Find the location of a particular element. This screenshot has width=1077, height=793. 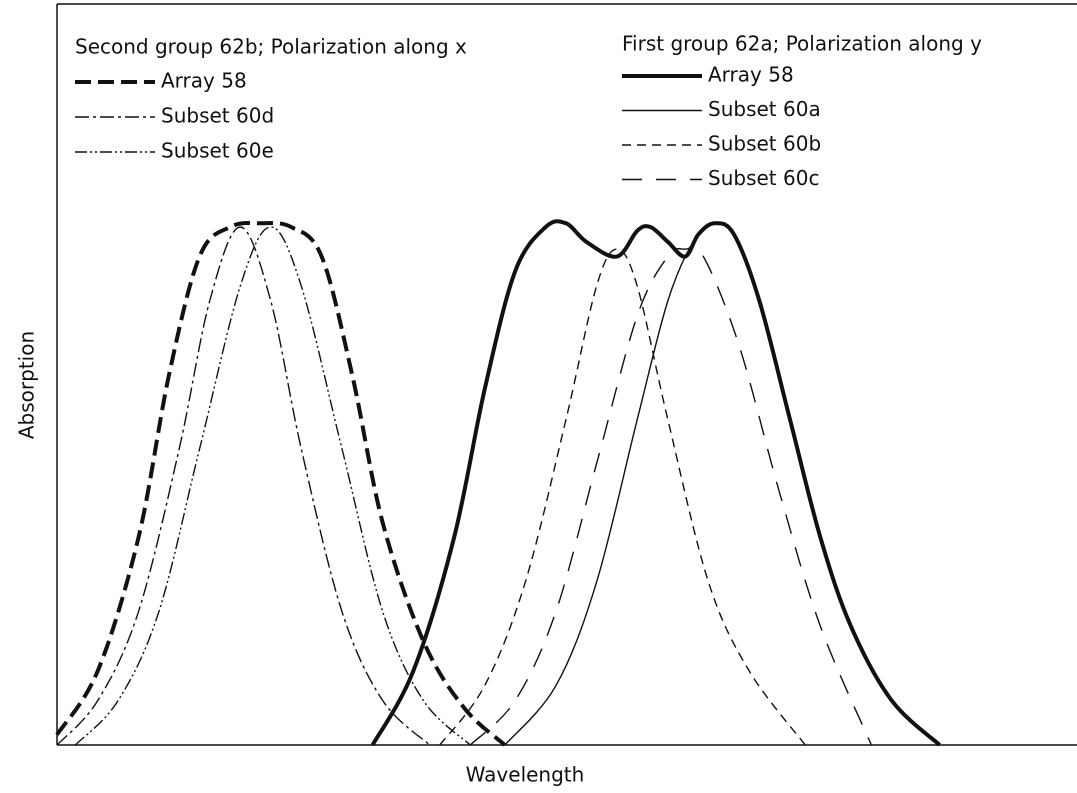

legend-label: Subset 60a is located at coordinates (764, 109).